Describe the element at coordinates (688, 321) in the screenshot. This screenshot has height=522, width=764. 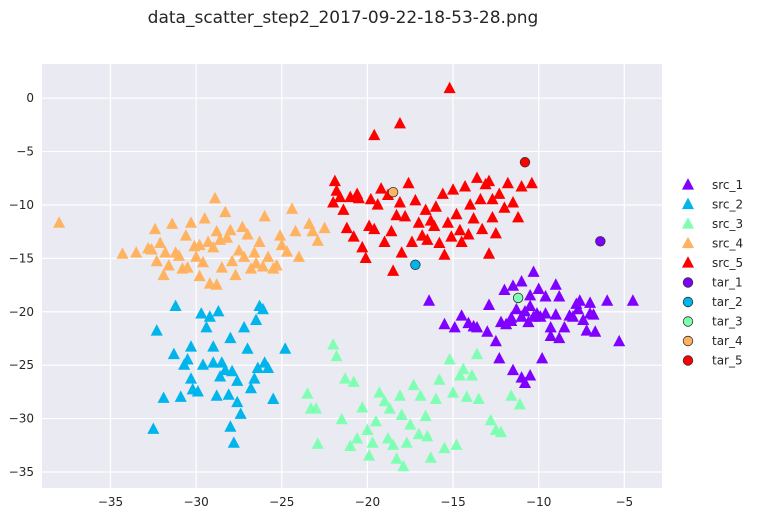
I see `legend-tar_3-marker` at that location.